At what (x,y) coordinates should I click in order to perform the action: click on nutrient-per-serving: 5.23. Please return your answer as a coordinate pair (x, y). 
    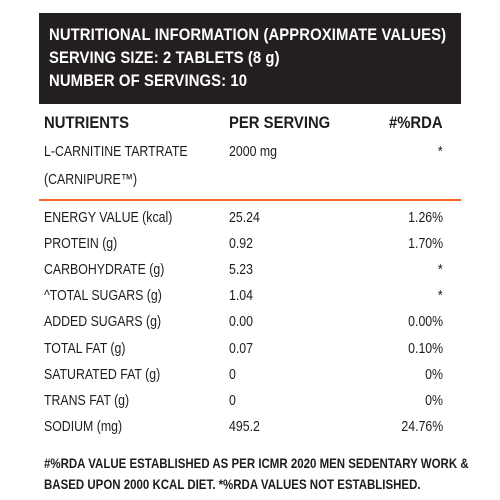
    Looking at the image, I should click on (241, 270).